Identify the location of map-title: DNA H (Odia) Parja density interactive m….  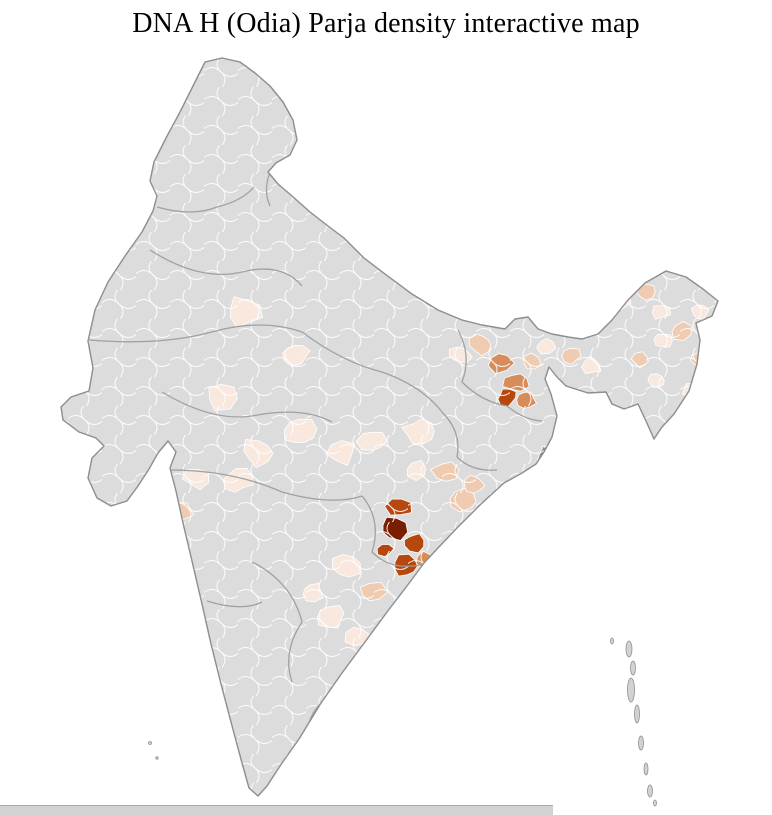
(386, 23).